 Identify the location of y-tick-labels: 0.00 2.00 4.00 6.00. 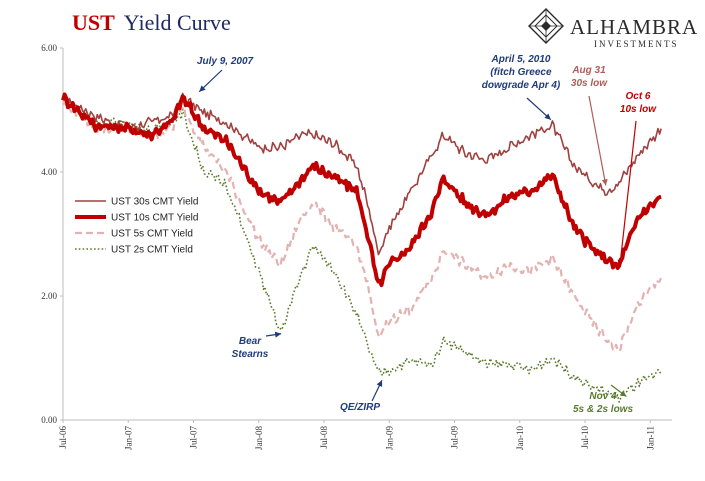
(52, 234).